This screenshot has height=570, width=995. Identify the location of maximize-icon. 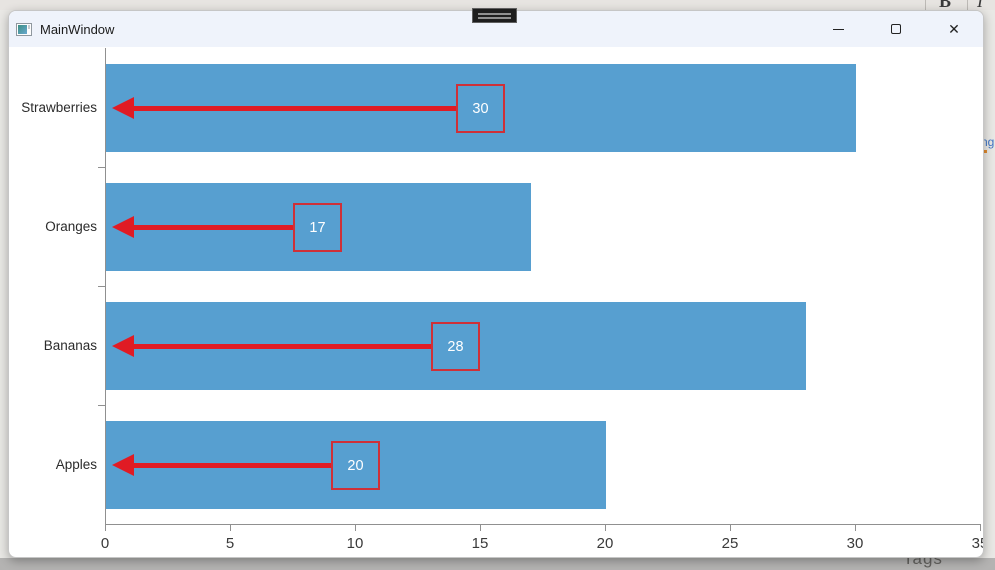
(896, 29).